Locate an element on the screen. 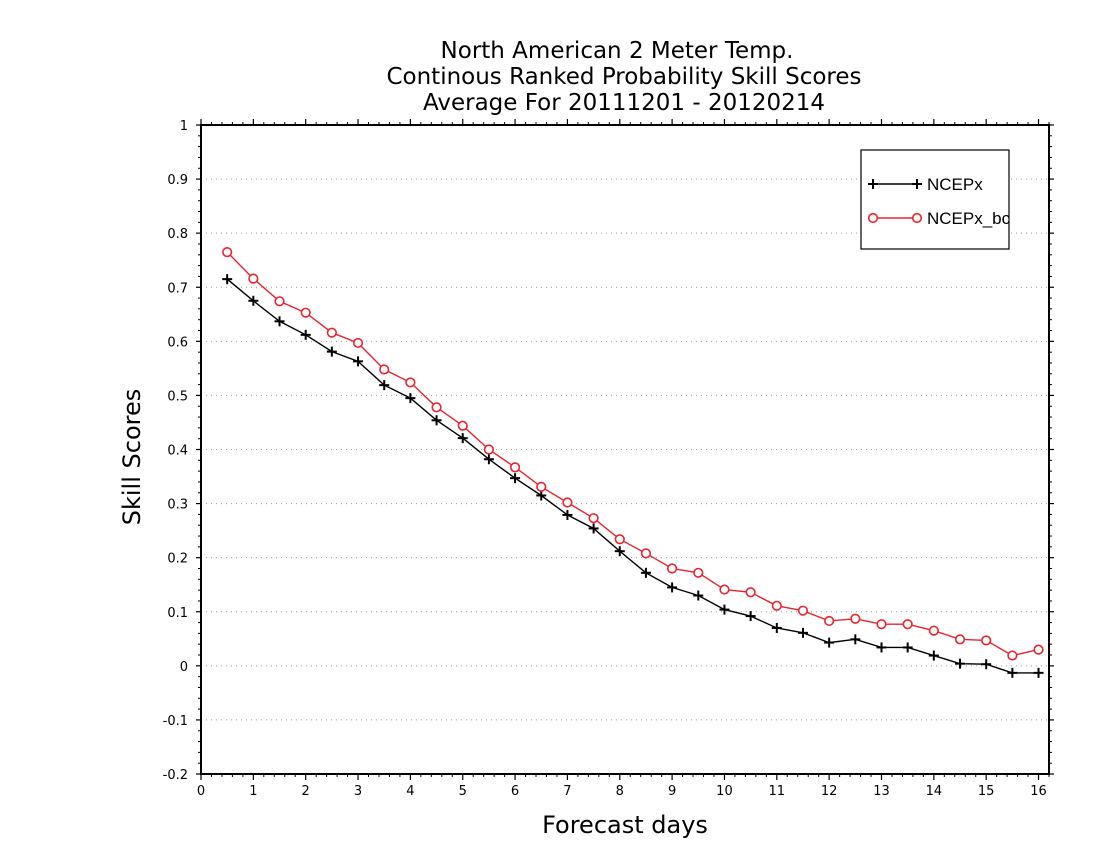 The height and width of the screenshot is (850, 1100). y-axis-title: Skill Scores is located at coordinates (132, 457).